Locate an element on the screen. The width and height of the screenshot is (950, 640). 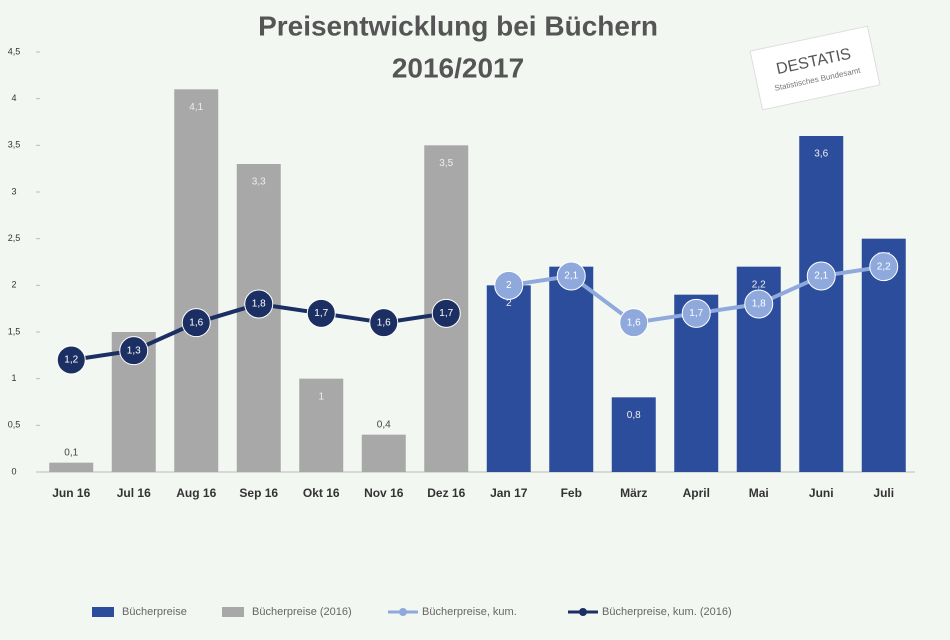
bar-label: 3,6 is located at coordinates (821, 154).